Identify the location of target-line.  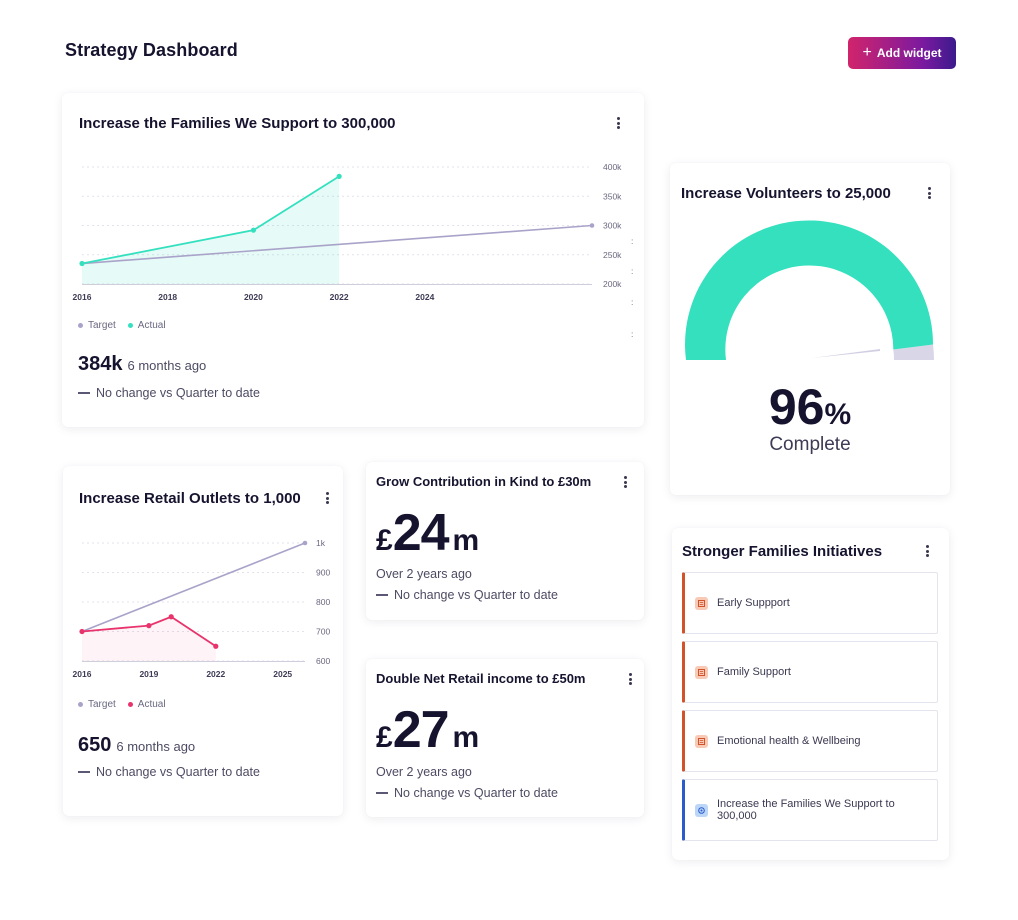
(193, 587).